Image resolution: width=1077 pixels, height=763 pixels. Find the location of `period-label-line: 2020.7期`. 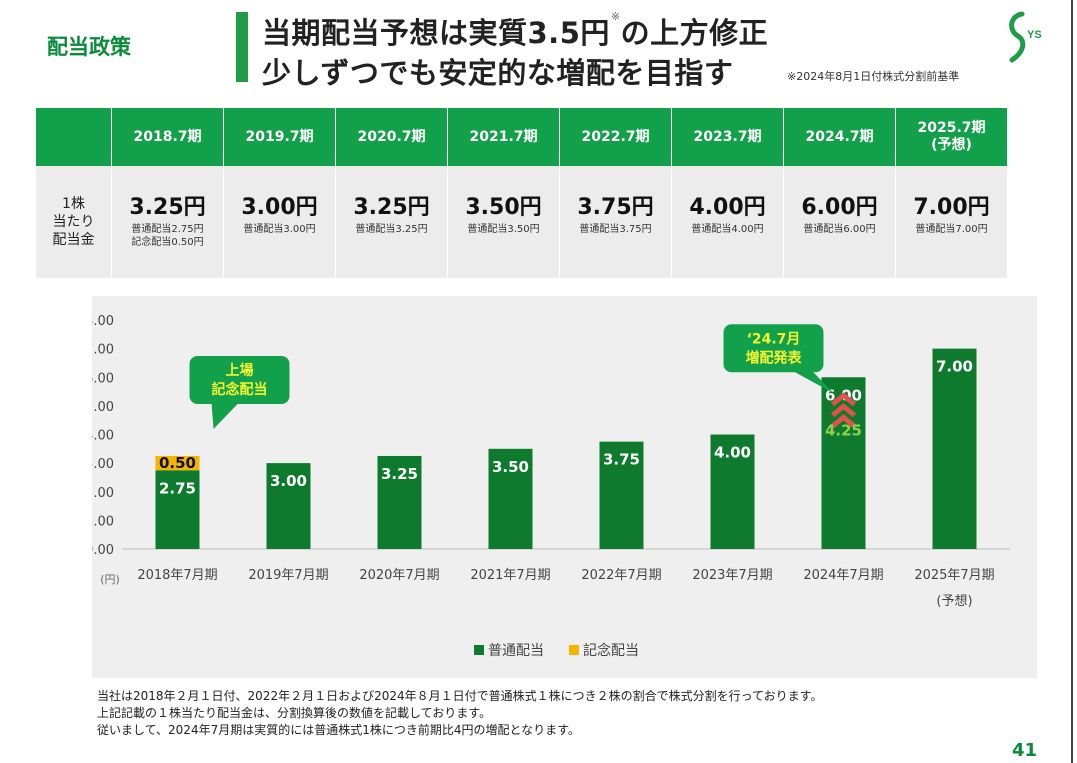

period-label-line: 2020.7期 is located at coordinates (391, 136).